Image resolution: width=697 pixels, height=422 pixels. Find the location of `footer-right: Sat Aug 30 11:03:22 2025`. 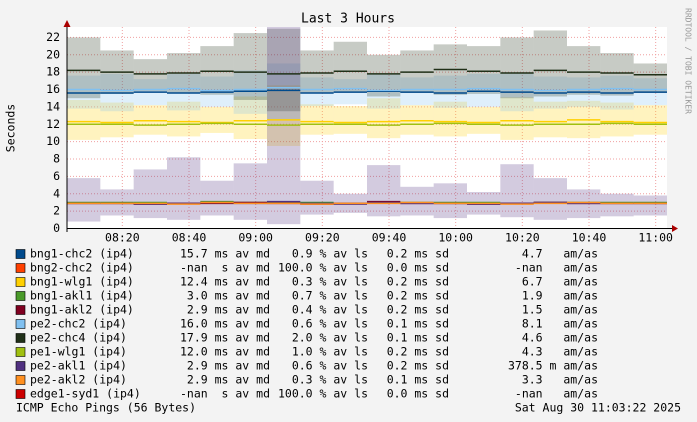

footer-right: Sat Aug 30 11:03:22 2025 is located at coordinates (598, 408).